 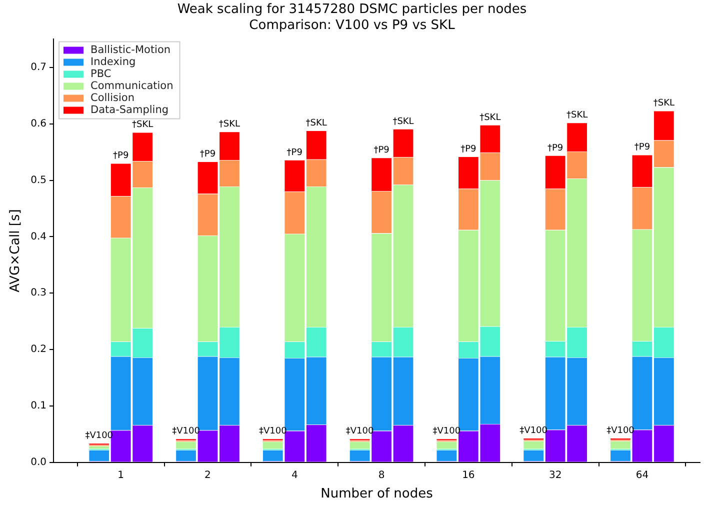 I want to click on legend-label: PBC, so click(x=101, y=74).